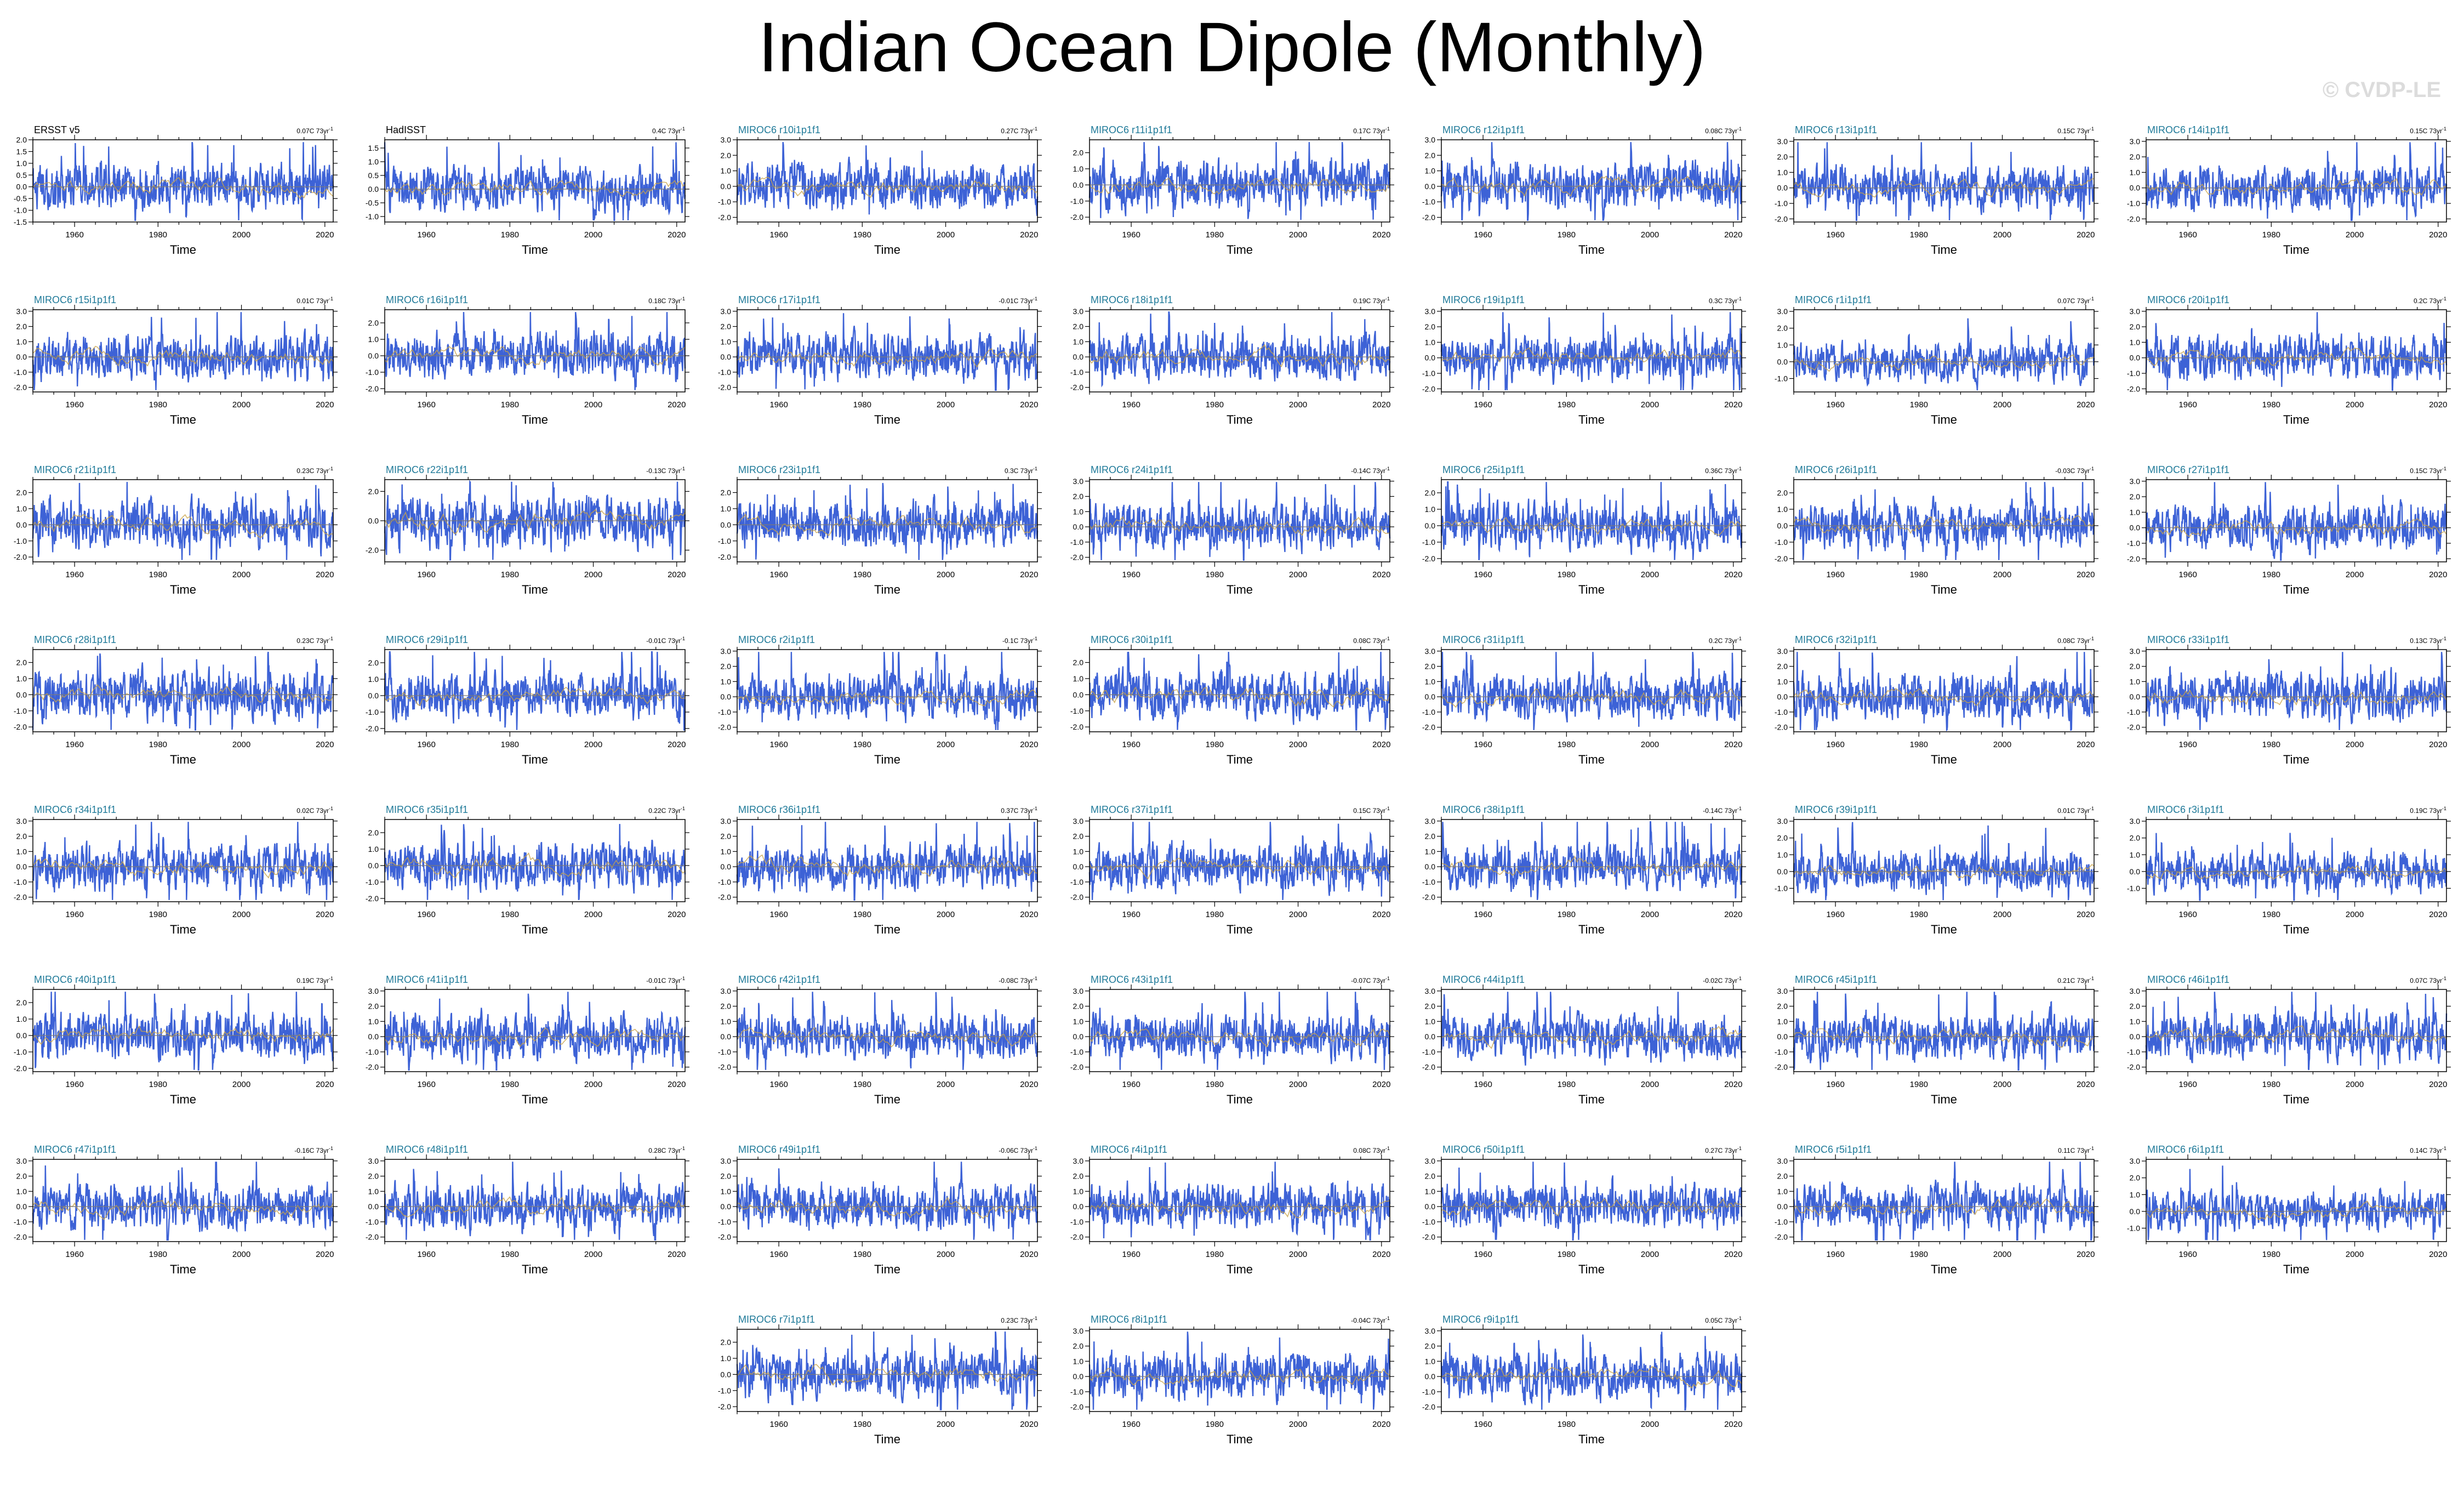 This screenshot has height=1491, width=2464. Describe the element at coordinates (1431, 651) in the screenshot. I see `y-tick-label: 3.0` at that location.